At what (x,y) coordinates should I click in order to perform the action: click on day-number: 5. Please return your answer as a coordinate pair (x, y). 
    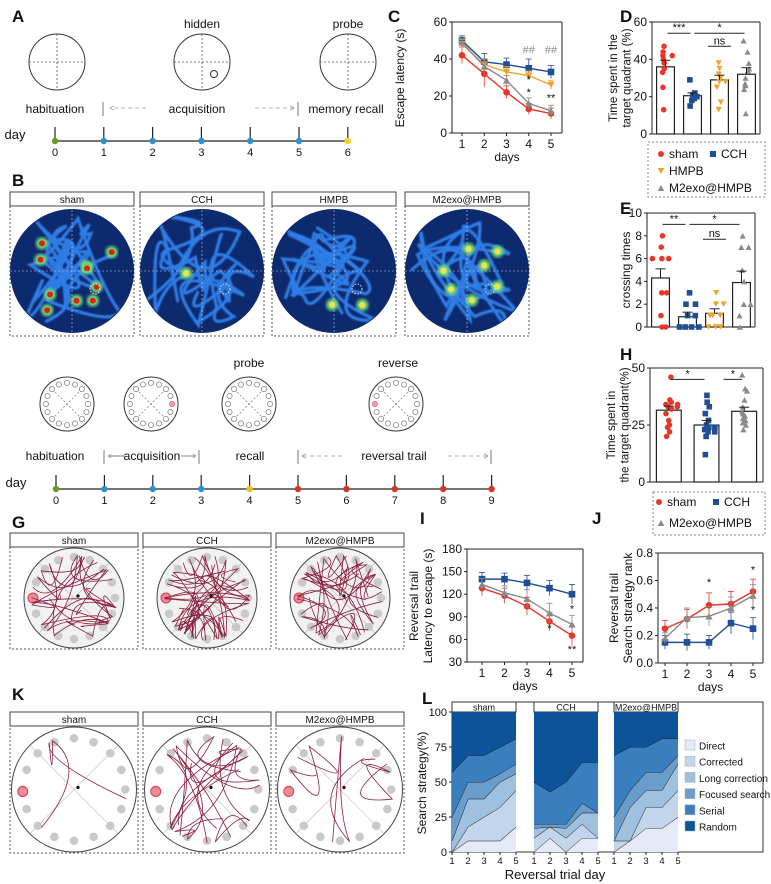
    Looking at the image, I should click on (298, 501).